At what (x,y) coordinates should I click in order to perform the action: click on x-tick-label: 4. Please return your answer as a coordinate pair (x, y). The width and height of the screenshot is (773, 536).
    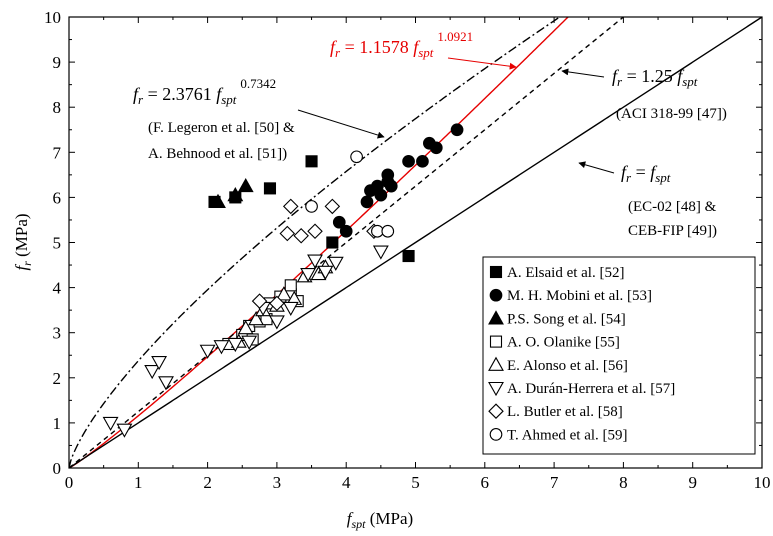
    Looking at the image, I should click on (346, 482).